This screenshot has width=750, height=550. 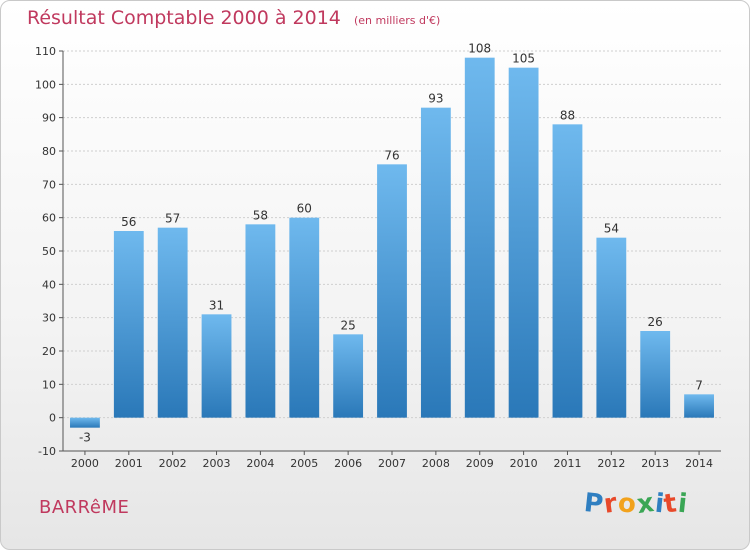 I want to click on y-tick-label: 70, so click(x=49, y=184).